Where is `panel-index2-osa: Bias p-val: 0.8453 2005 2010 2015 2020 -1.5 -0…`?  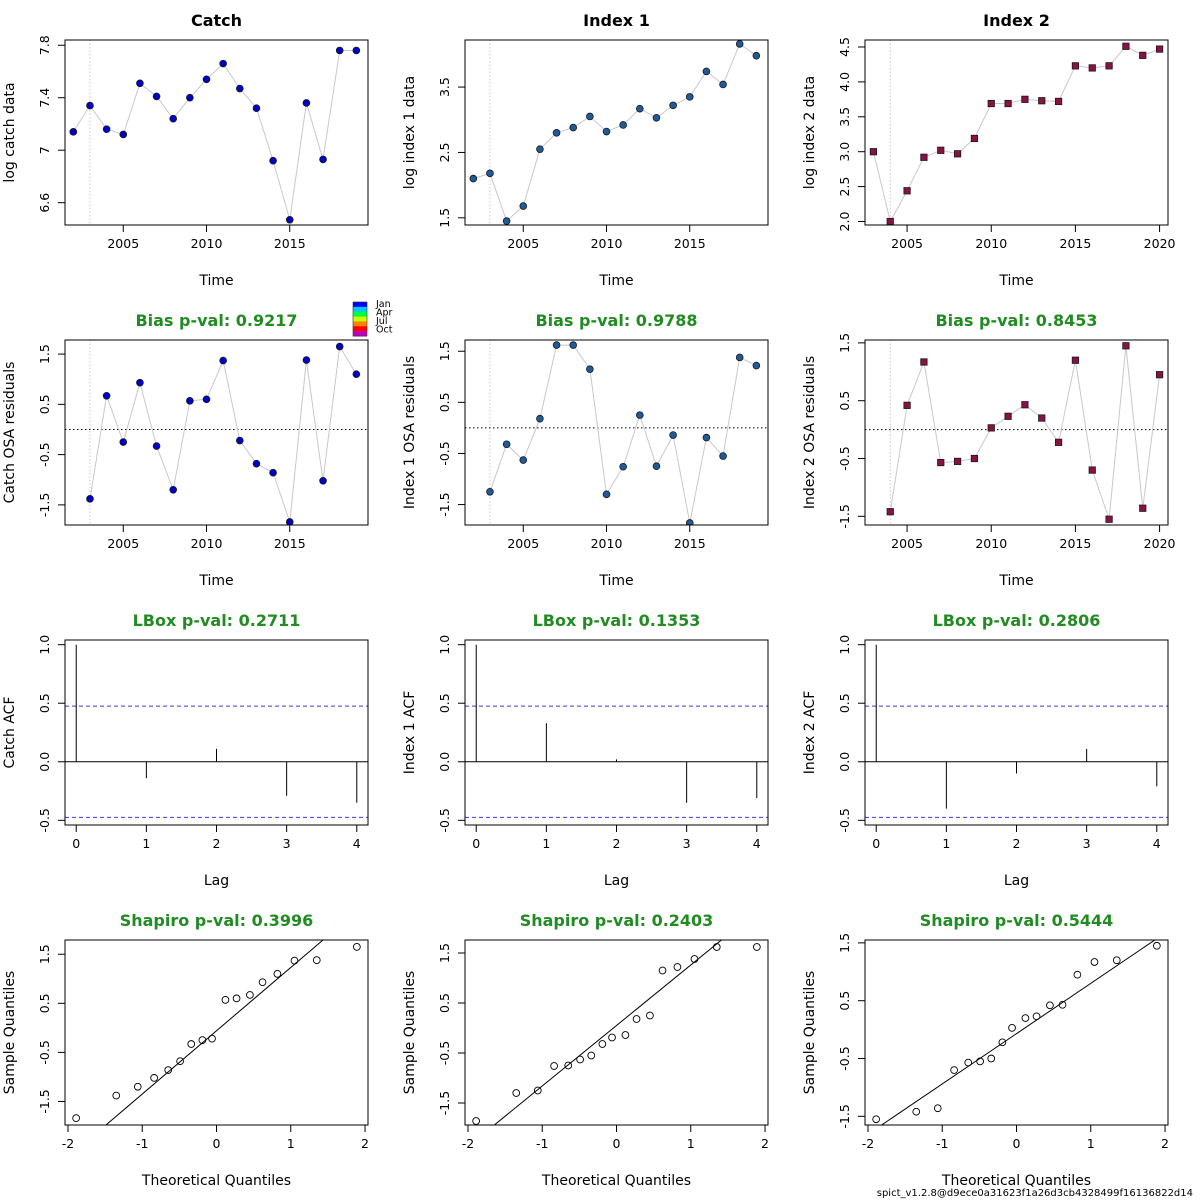 panel-index2-osa: Bias p-val: 0.8453 2005 2010 2015 2020 -1.5 -0… is located at coordinates (989, 450).